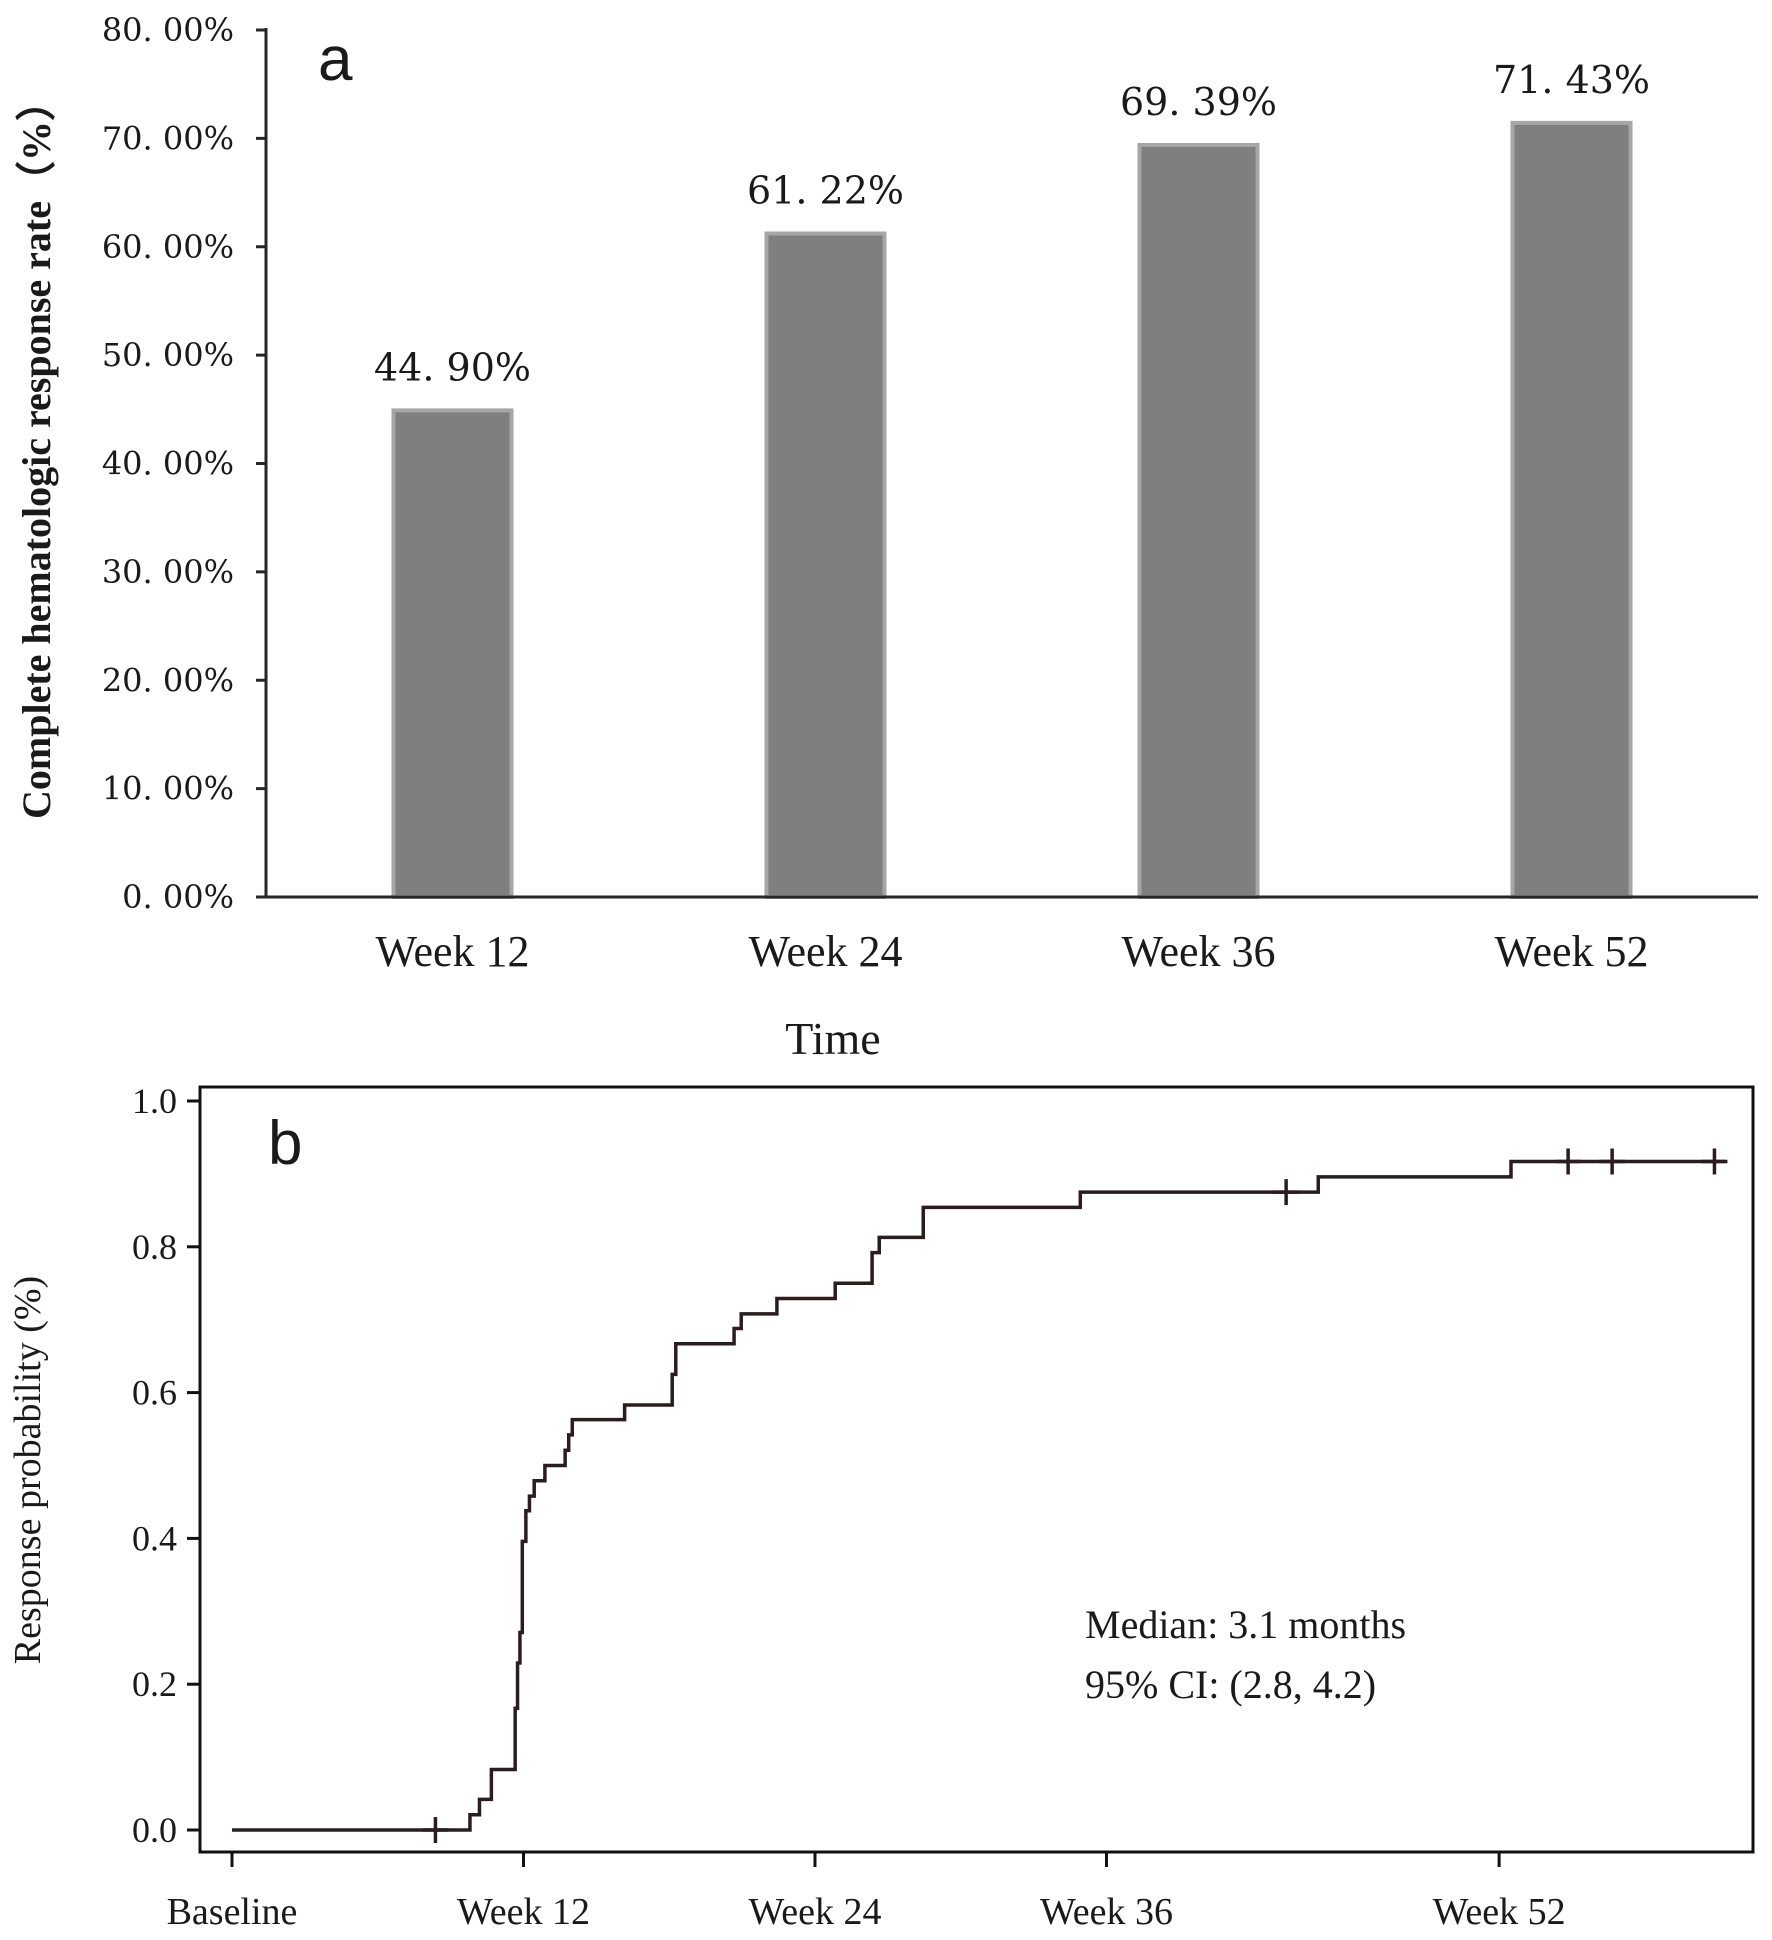 The width and height of the screenshot is (1772, 1940). What do you see at coordinates (36, 450) in the screenshot?
I see `y-axis-title: Complete hematologic response rate（%）` at bounding box center [36, 450].